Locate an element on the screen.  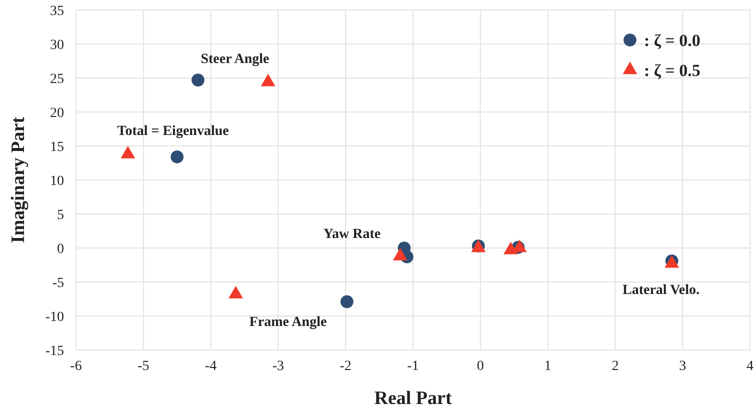
annotation: Yaw Rate is located at coordinates (352, 234).